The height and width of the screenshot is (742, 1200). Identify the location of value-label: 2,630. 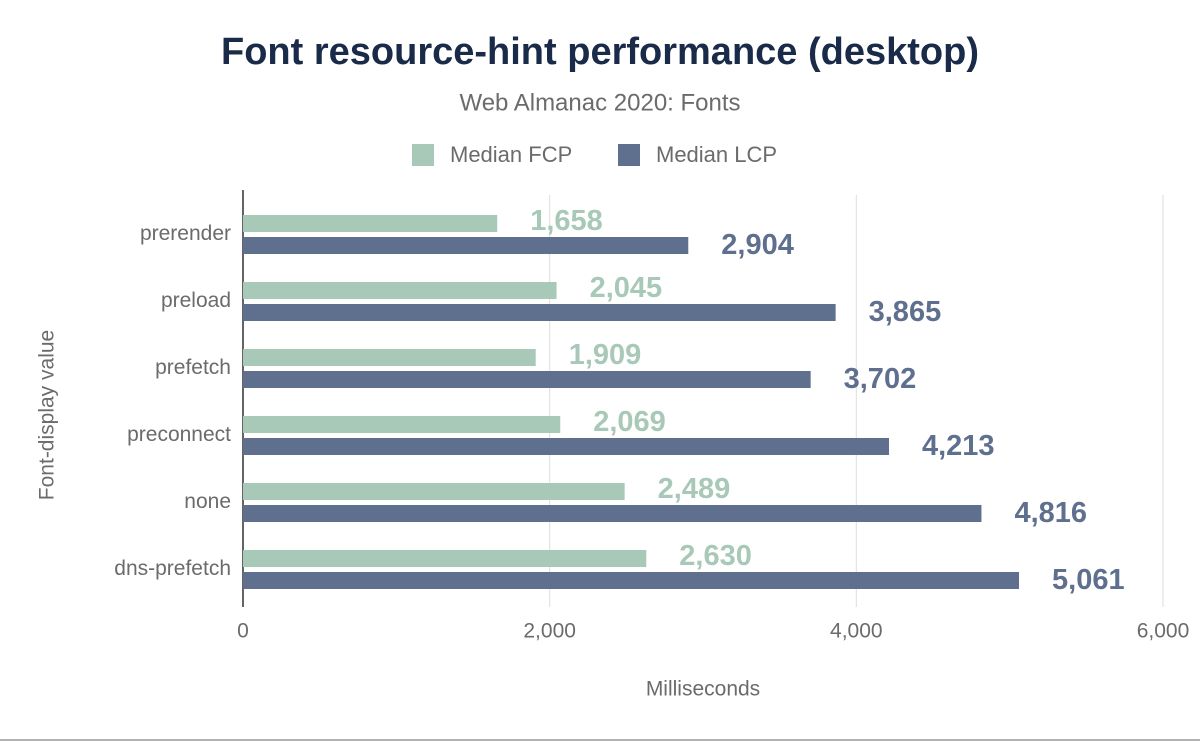
(715, 556).